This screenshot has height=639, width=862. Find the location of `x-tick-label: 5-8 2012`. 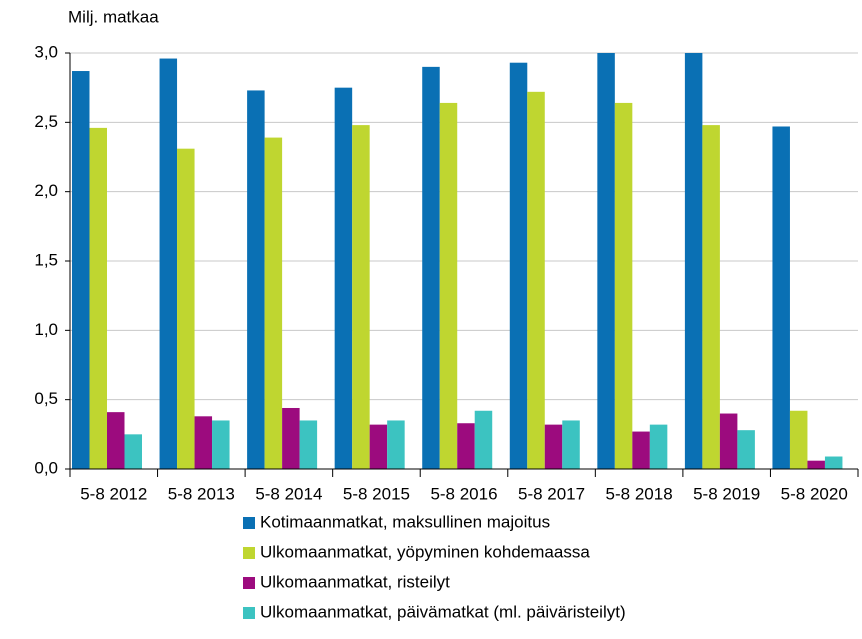

x-tick-label: 5-8 2012 is located at coordinates (113, 493).